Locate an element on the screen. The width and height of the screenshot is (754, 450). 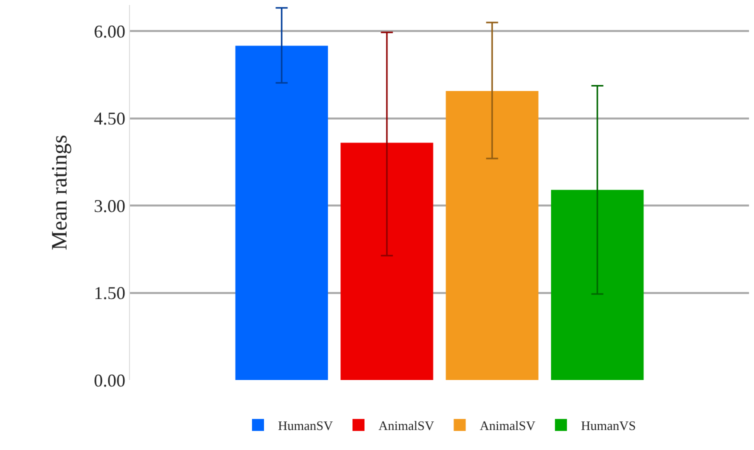
y-tick-label: 6.00 is located at coordinates (110, 31).